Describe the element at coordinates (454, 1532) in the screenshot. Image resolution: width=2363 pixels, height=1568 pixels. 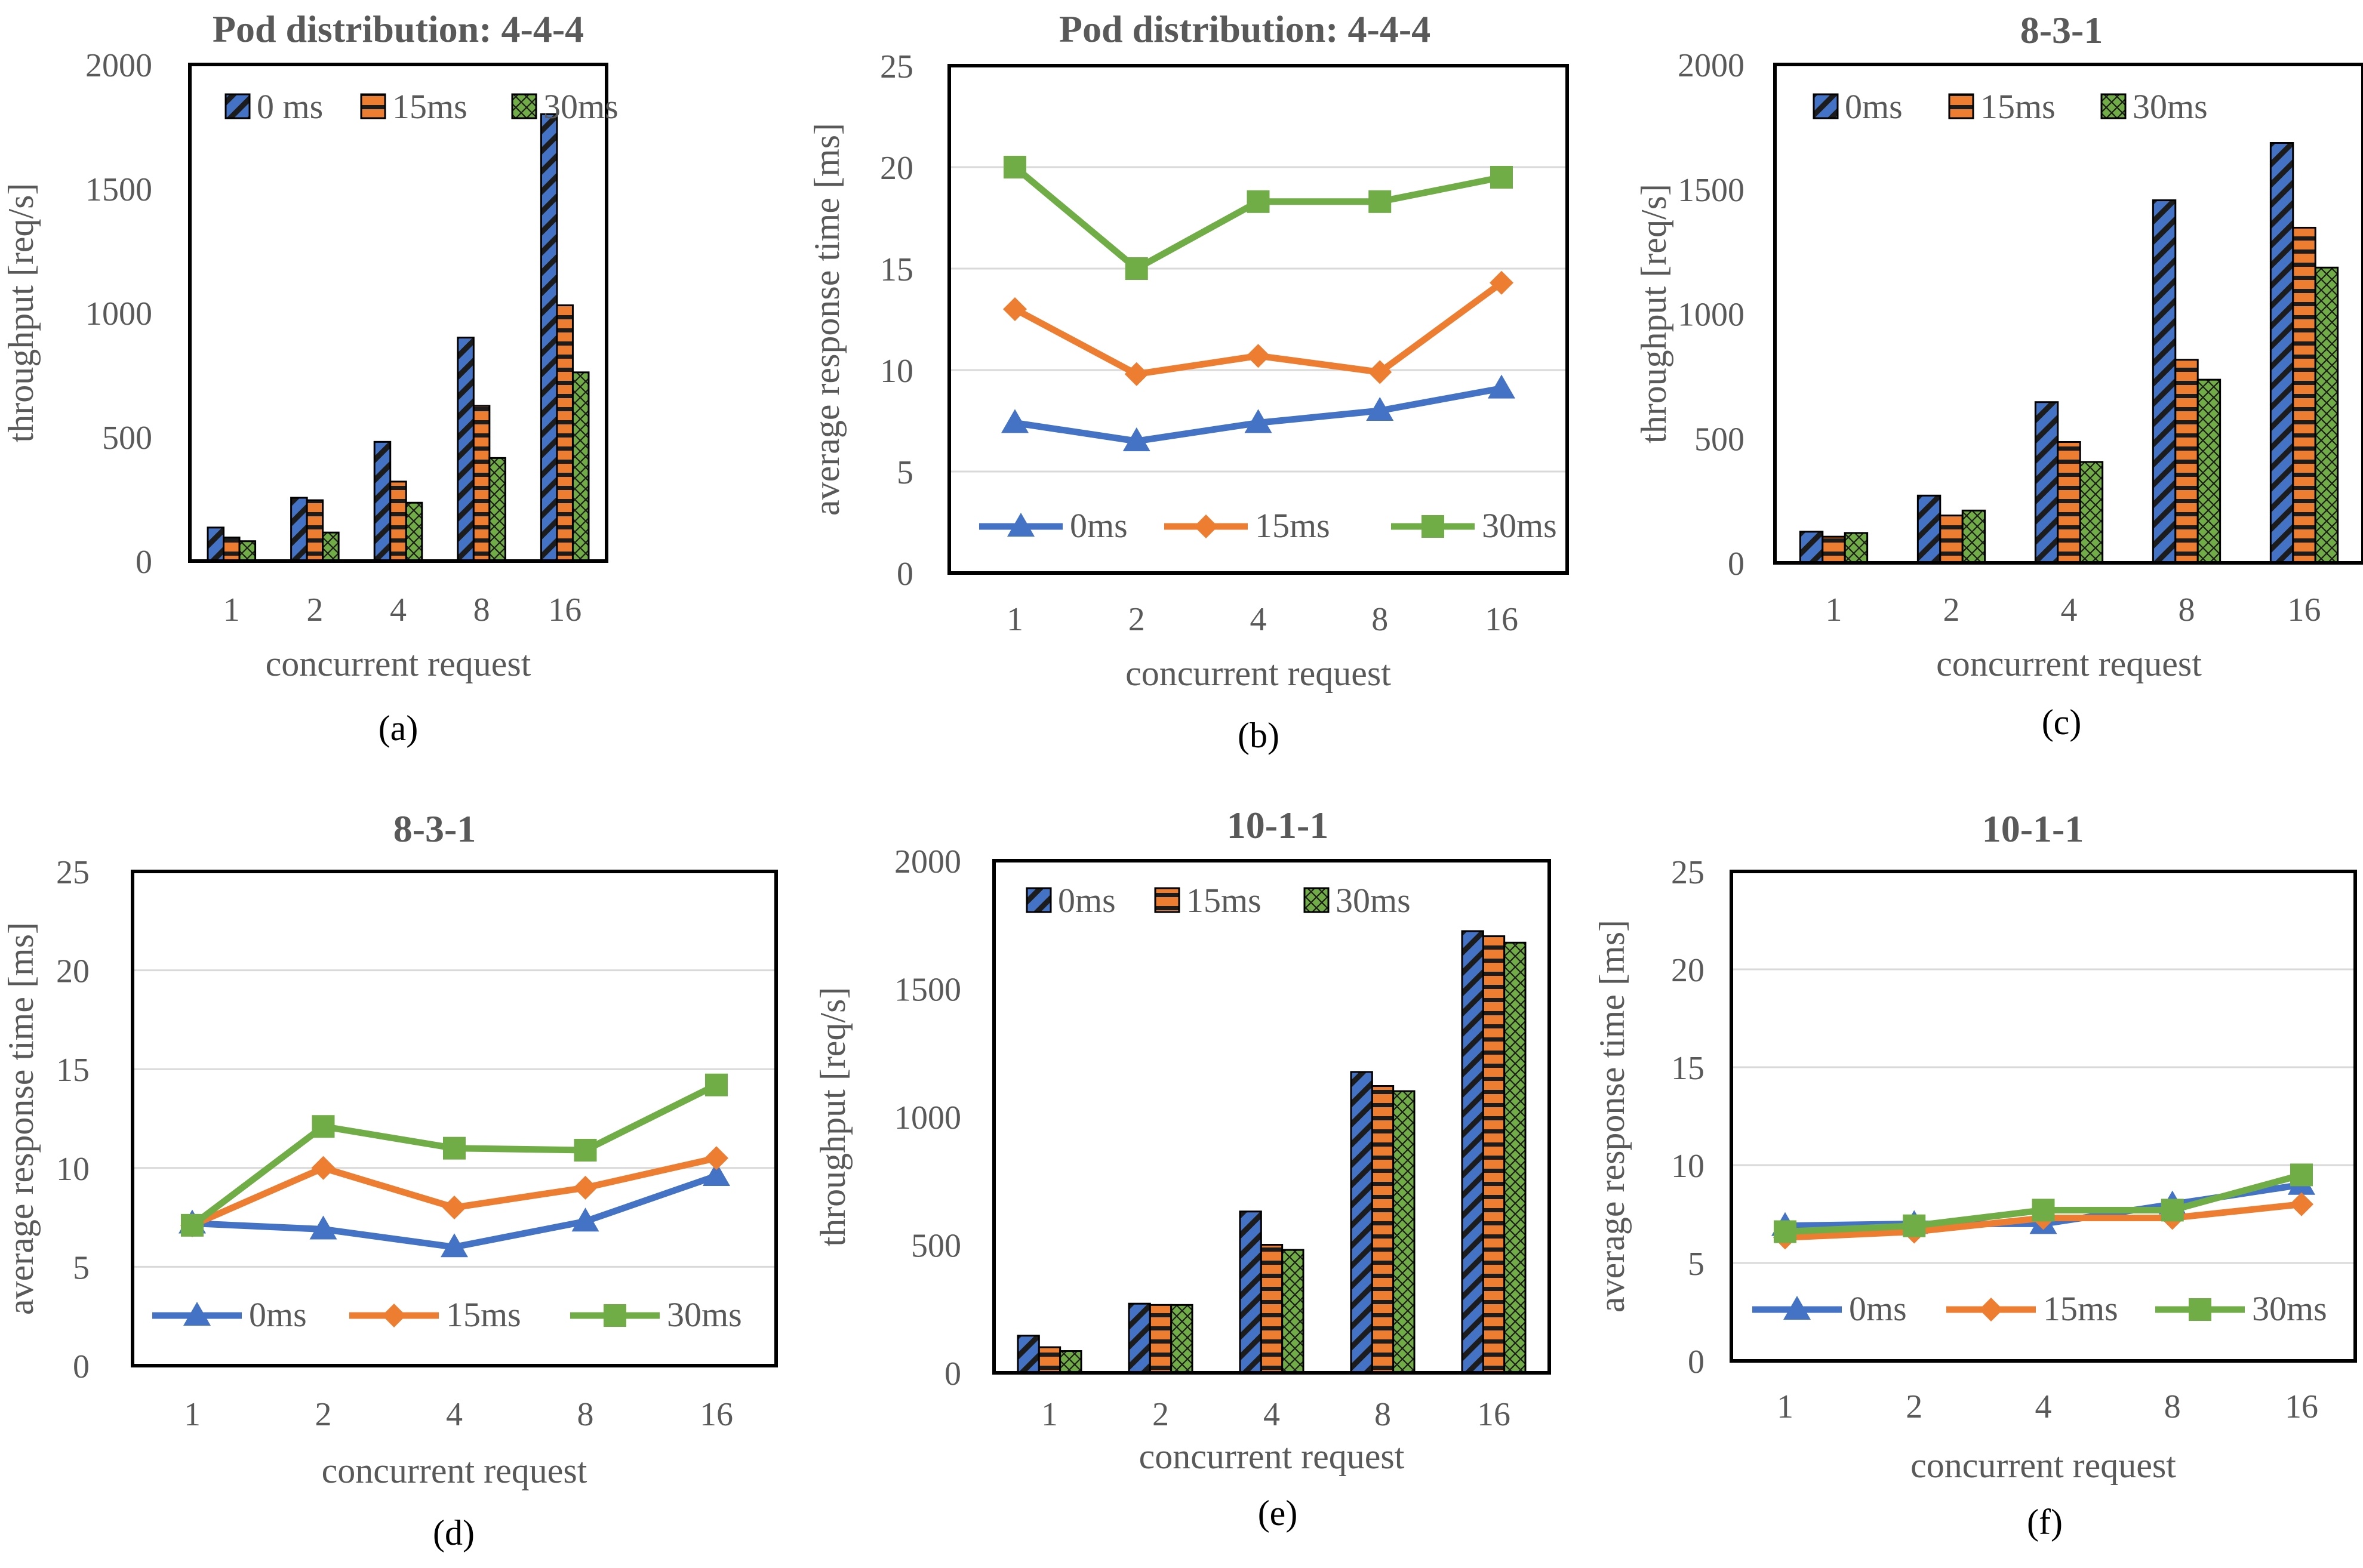
I see `panel-caption: (d)` at that location.